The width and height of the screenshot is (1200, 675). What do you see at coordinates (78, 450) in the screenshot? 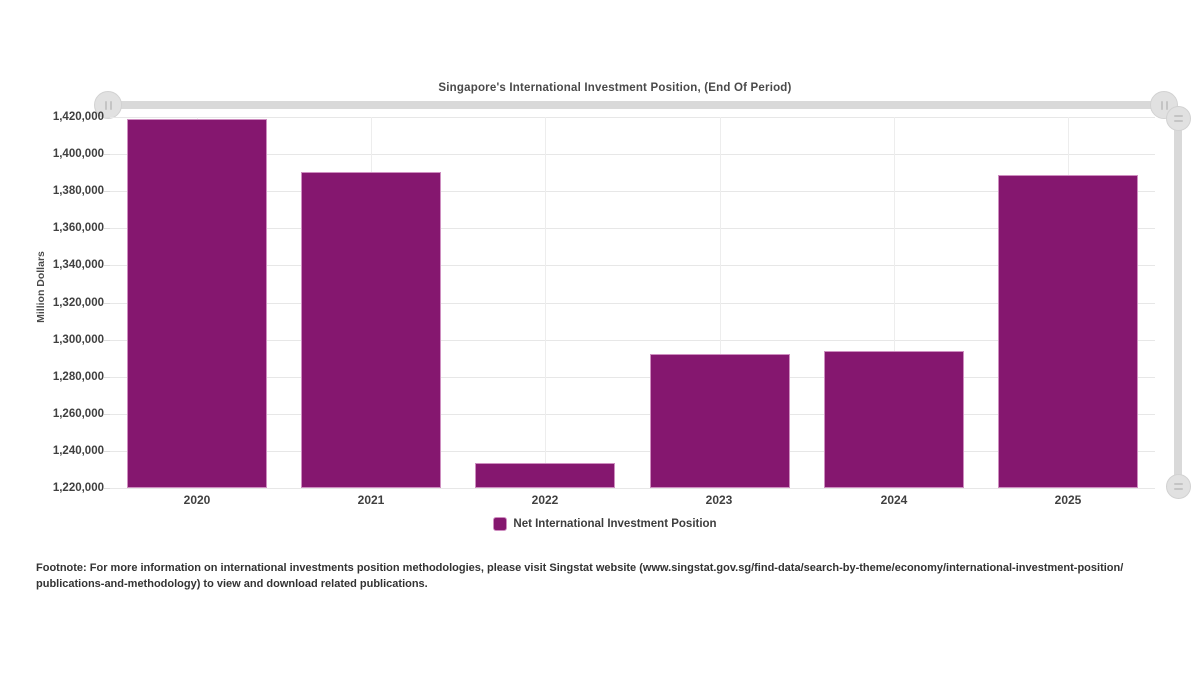
I see `y-tick-label: 1,240,000` at bounding box center [78, 450].